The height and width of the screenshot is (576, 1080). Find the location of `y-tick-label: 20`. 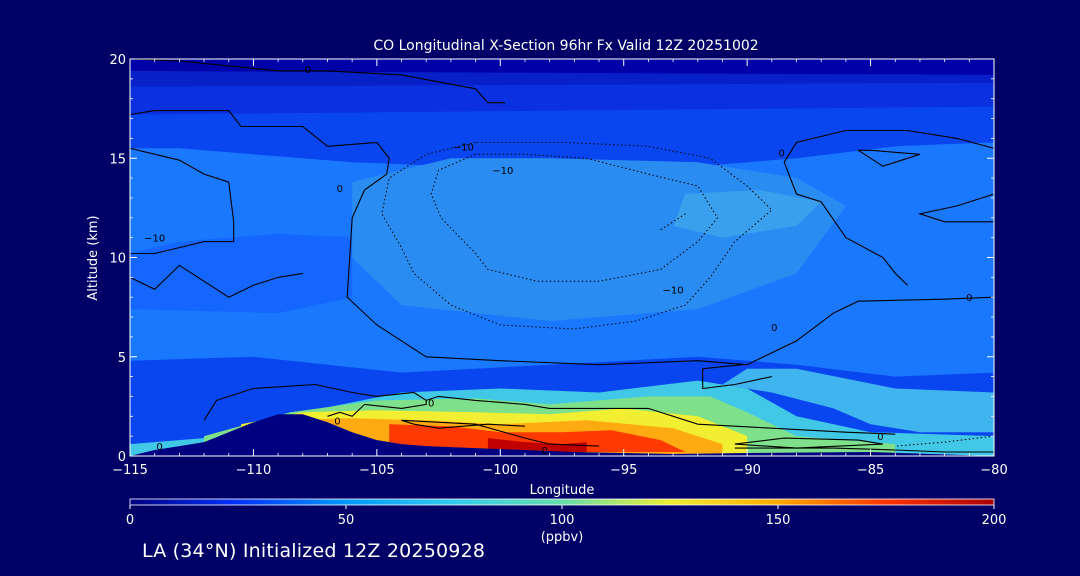

y-tick-label: 20 is located at coordinates (117, 60).